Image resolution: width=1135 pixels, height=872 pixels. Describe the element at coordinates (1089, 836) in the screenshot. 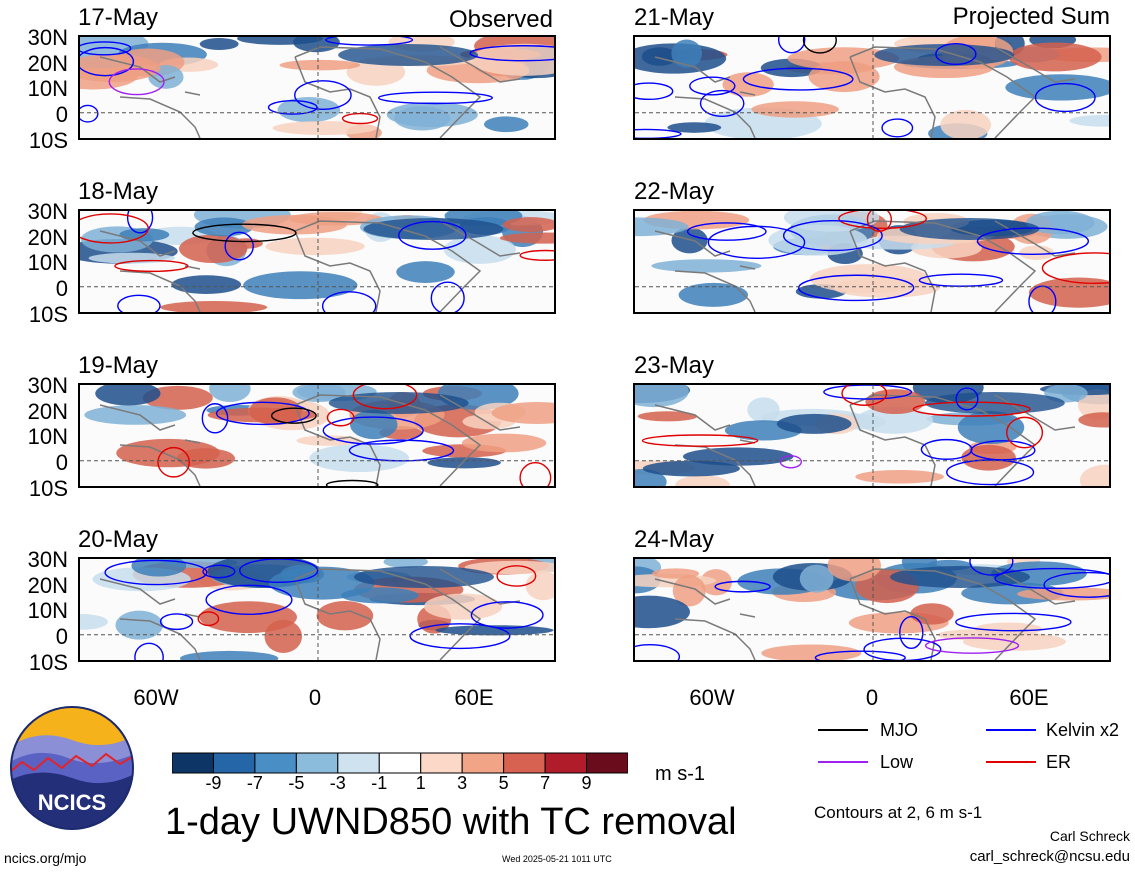

I see `author-name: Carl Schreck` at that location.